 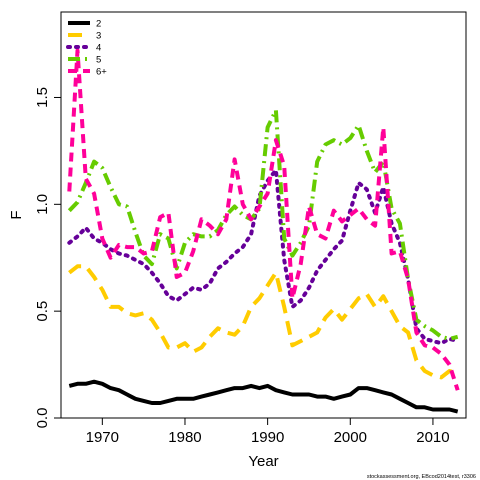 What do you see at coordinates (42, 418) in the screenshot?
I see `y-tick-label: 0.0` at bounding box center [42, 418].